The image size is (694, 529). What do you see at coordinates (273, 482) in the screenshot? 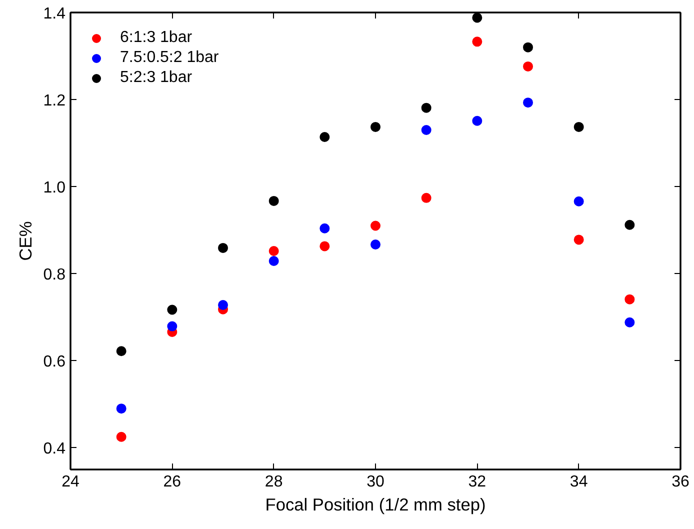
I see `x-tick-label: 28` at bounding box center [273, 482].